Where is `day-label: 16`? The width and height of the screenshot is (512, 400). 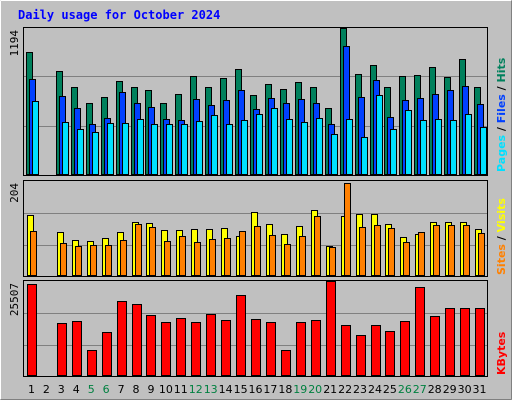 day-label: 16 is located at coordinates (256, 389).